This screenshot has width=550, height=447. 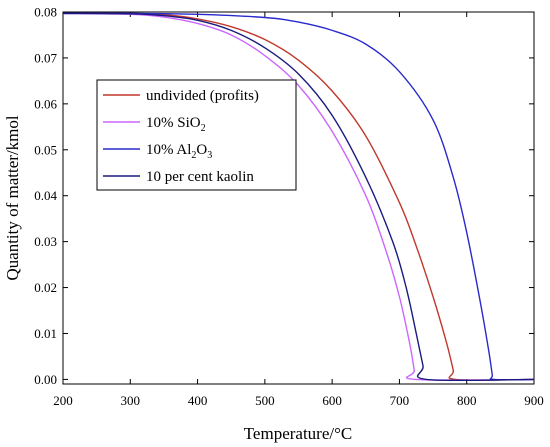 What do you see at coordinates (45, 149) in the screenshot?
I see `y-tick-label: 0.05` at bounding box center [45, 149].